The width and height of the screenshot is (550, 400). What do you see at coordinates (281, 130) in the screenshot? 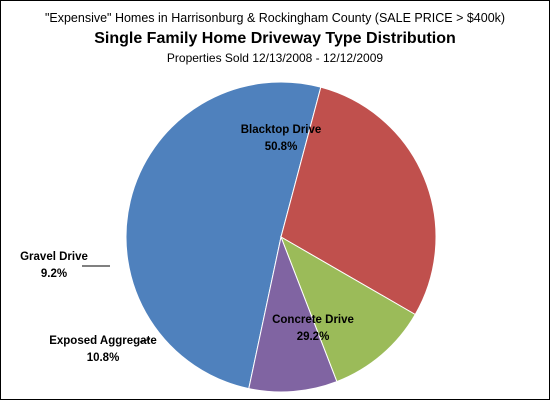
I see `slice-label: Blacktop Drive` at bounding box center [281, 130].